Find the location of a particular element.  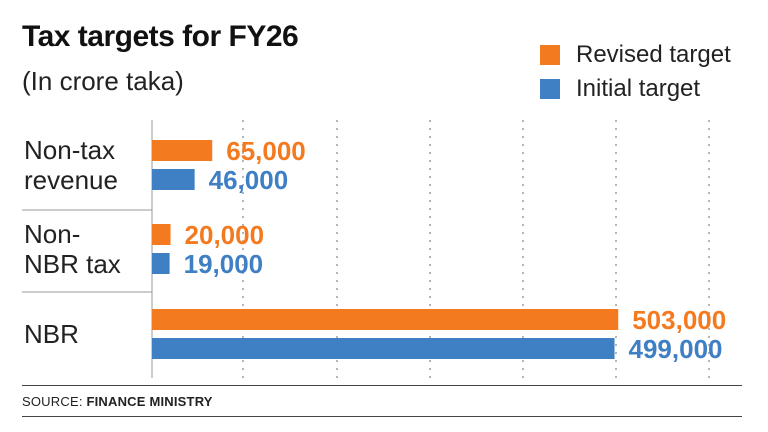

source-name: FINANCE MINISTRY is located at coordinates (149, 401).